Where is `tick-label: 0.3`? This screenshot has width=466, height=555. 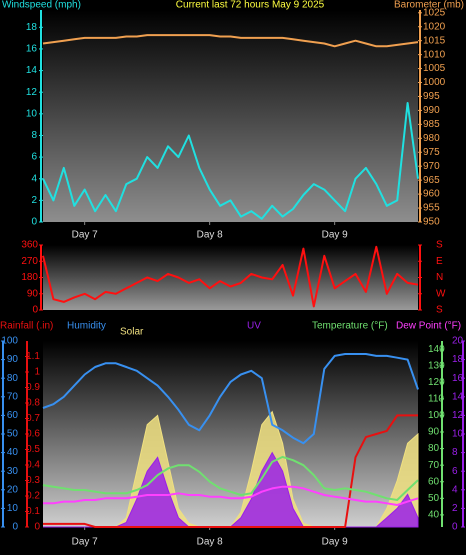 tick-label: 0.3 is located at coordinates (33, 480).